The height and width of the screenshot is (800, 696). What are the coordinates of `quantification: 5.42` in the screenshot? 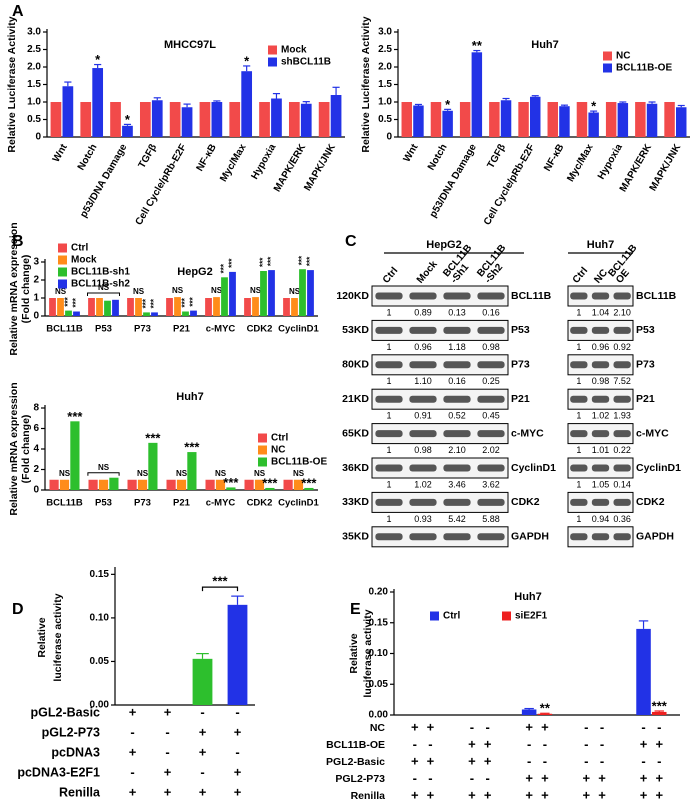 It's located at (457, 519).